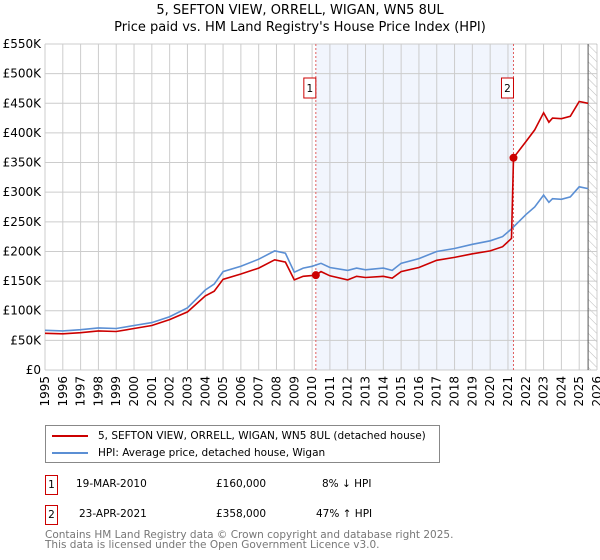 The width and height of the screenshot is (600, 560). What do you see at coordinates (23, 163) in the screenshot?
I see `y-tick-label: £350K` at bounding box center [23, 163].